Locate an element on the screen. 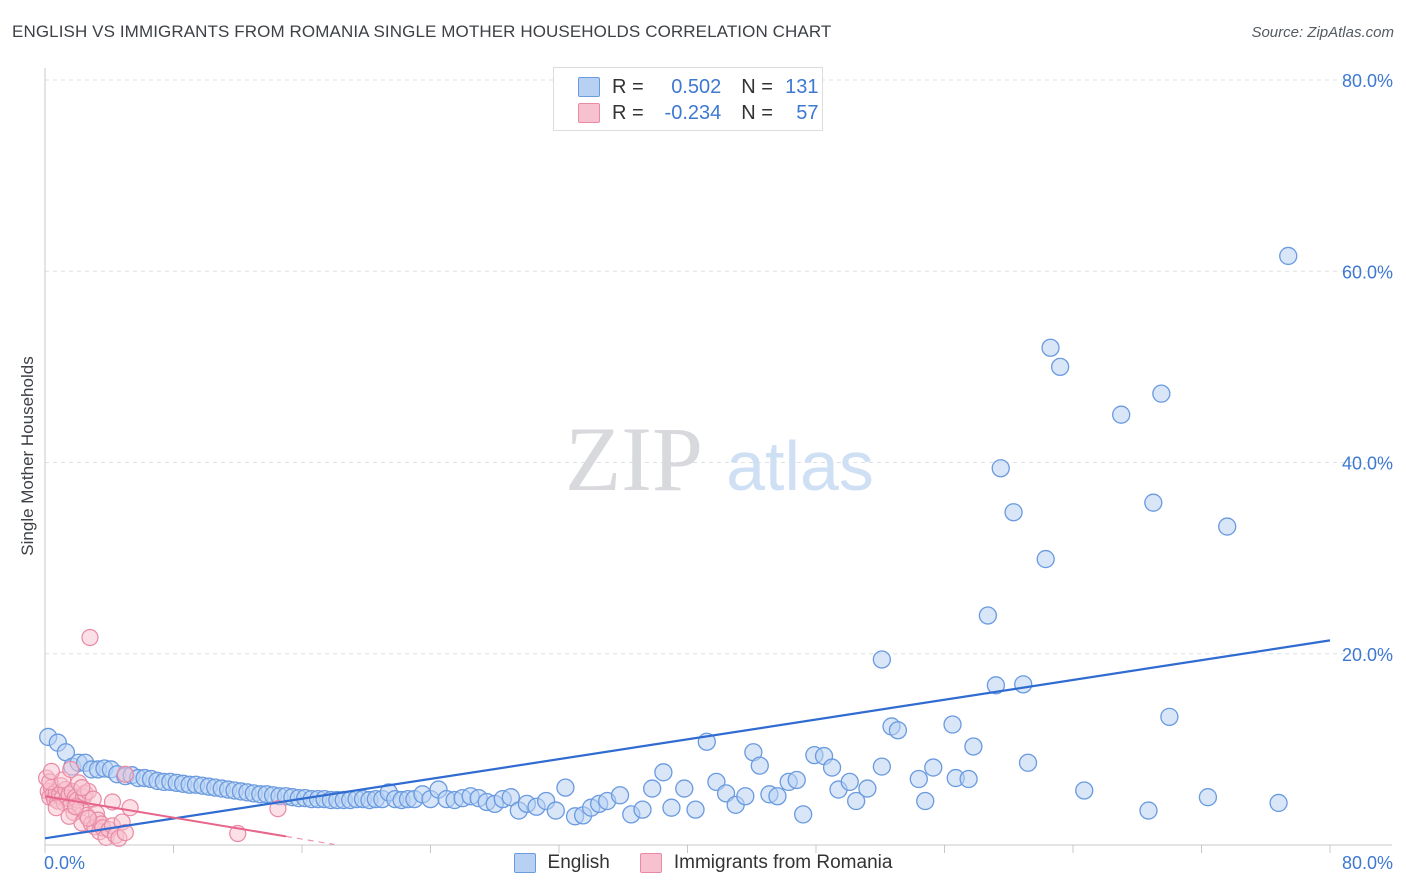  romania-points is located at coordinates (162, 737).